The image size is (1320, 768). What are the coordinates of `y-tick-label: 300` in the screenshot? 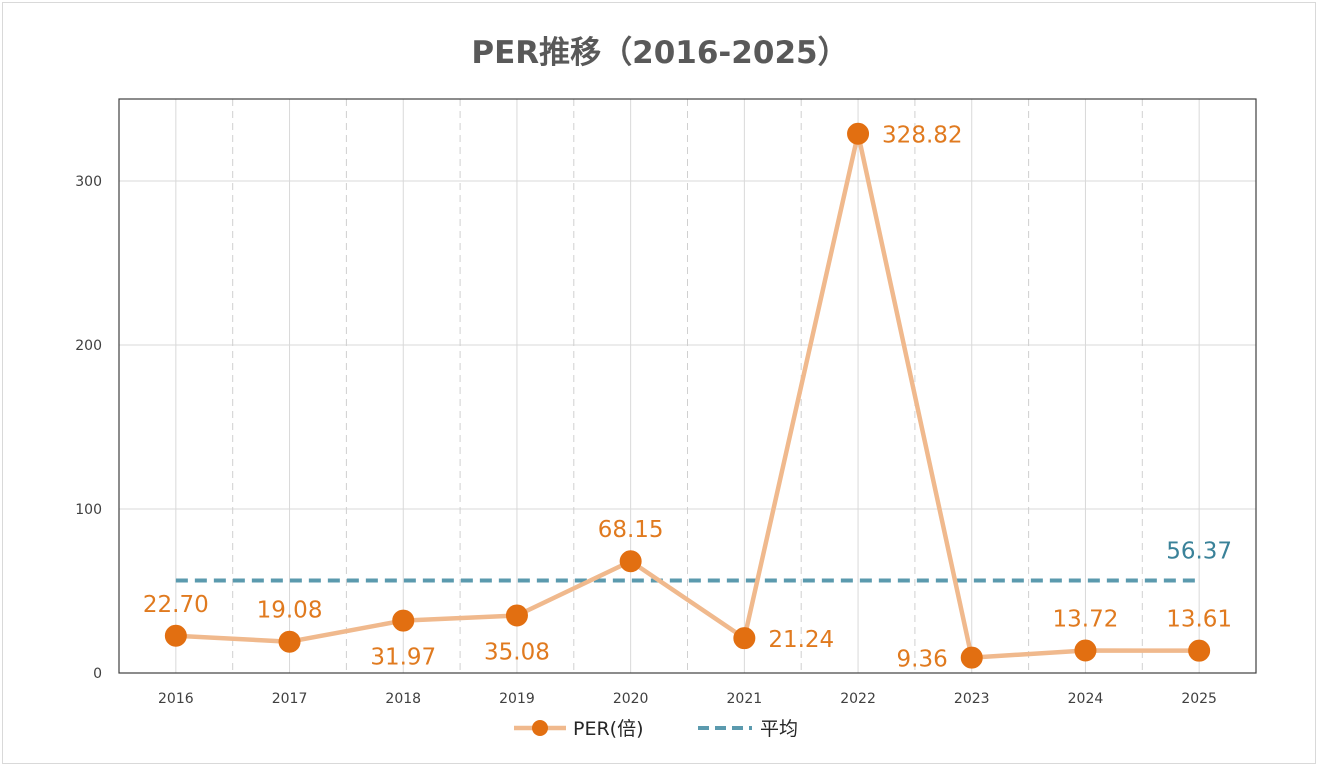 It's located at (88, 182).